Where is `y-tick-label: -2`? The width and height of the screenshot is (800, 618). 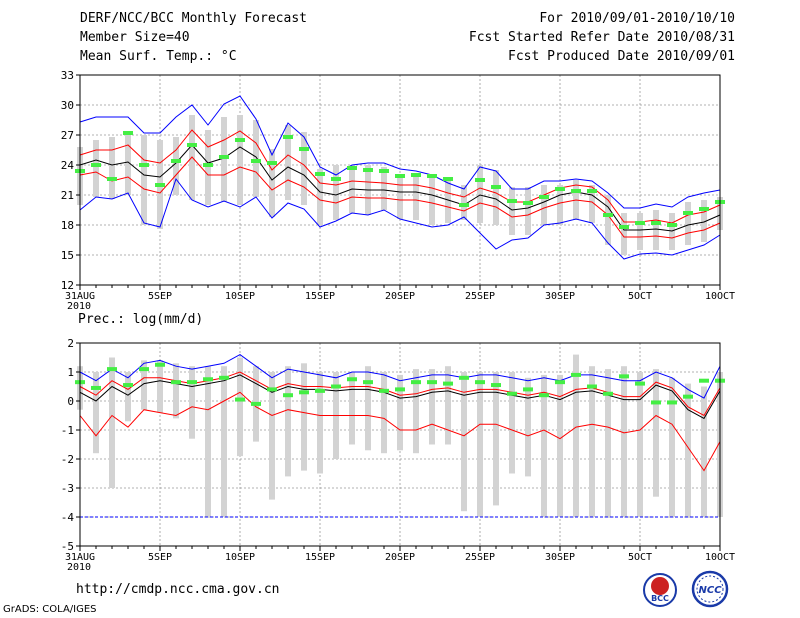 y-tick-label: -2 is located at coordinates (67, 459).